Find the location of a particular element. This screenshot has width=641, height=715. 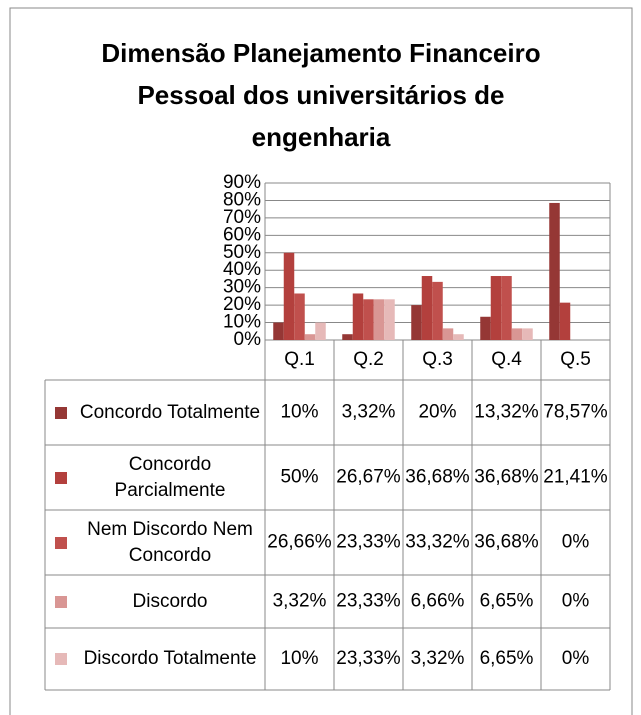

legend-entry: Concordo Parcialmente is located at coordinates (155, 477).